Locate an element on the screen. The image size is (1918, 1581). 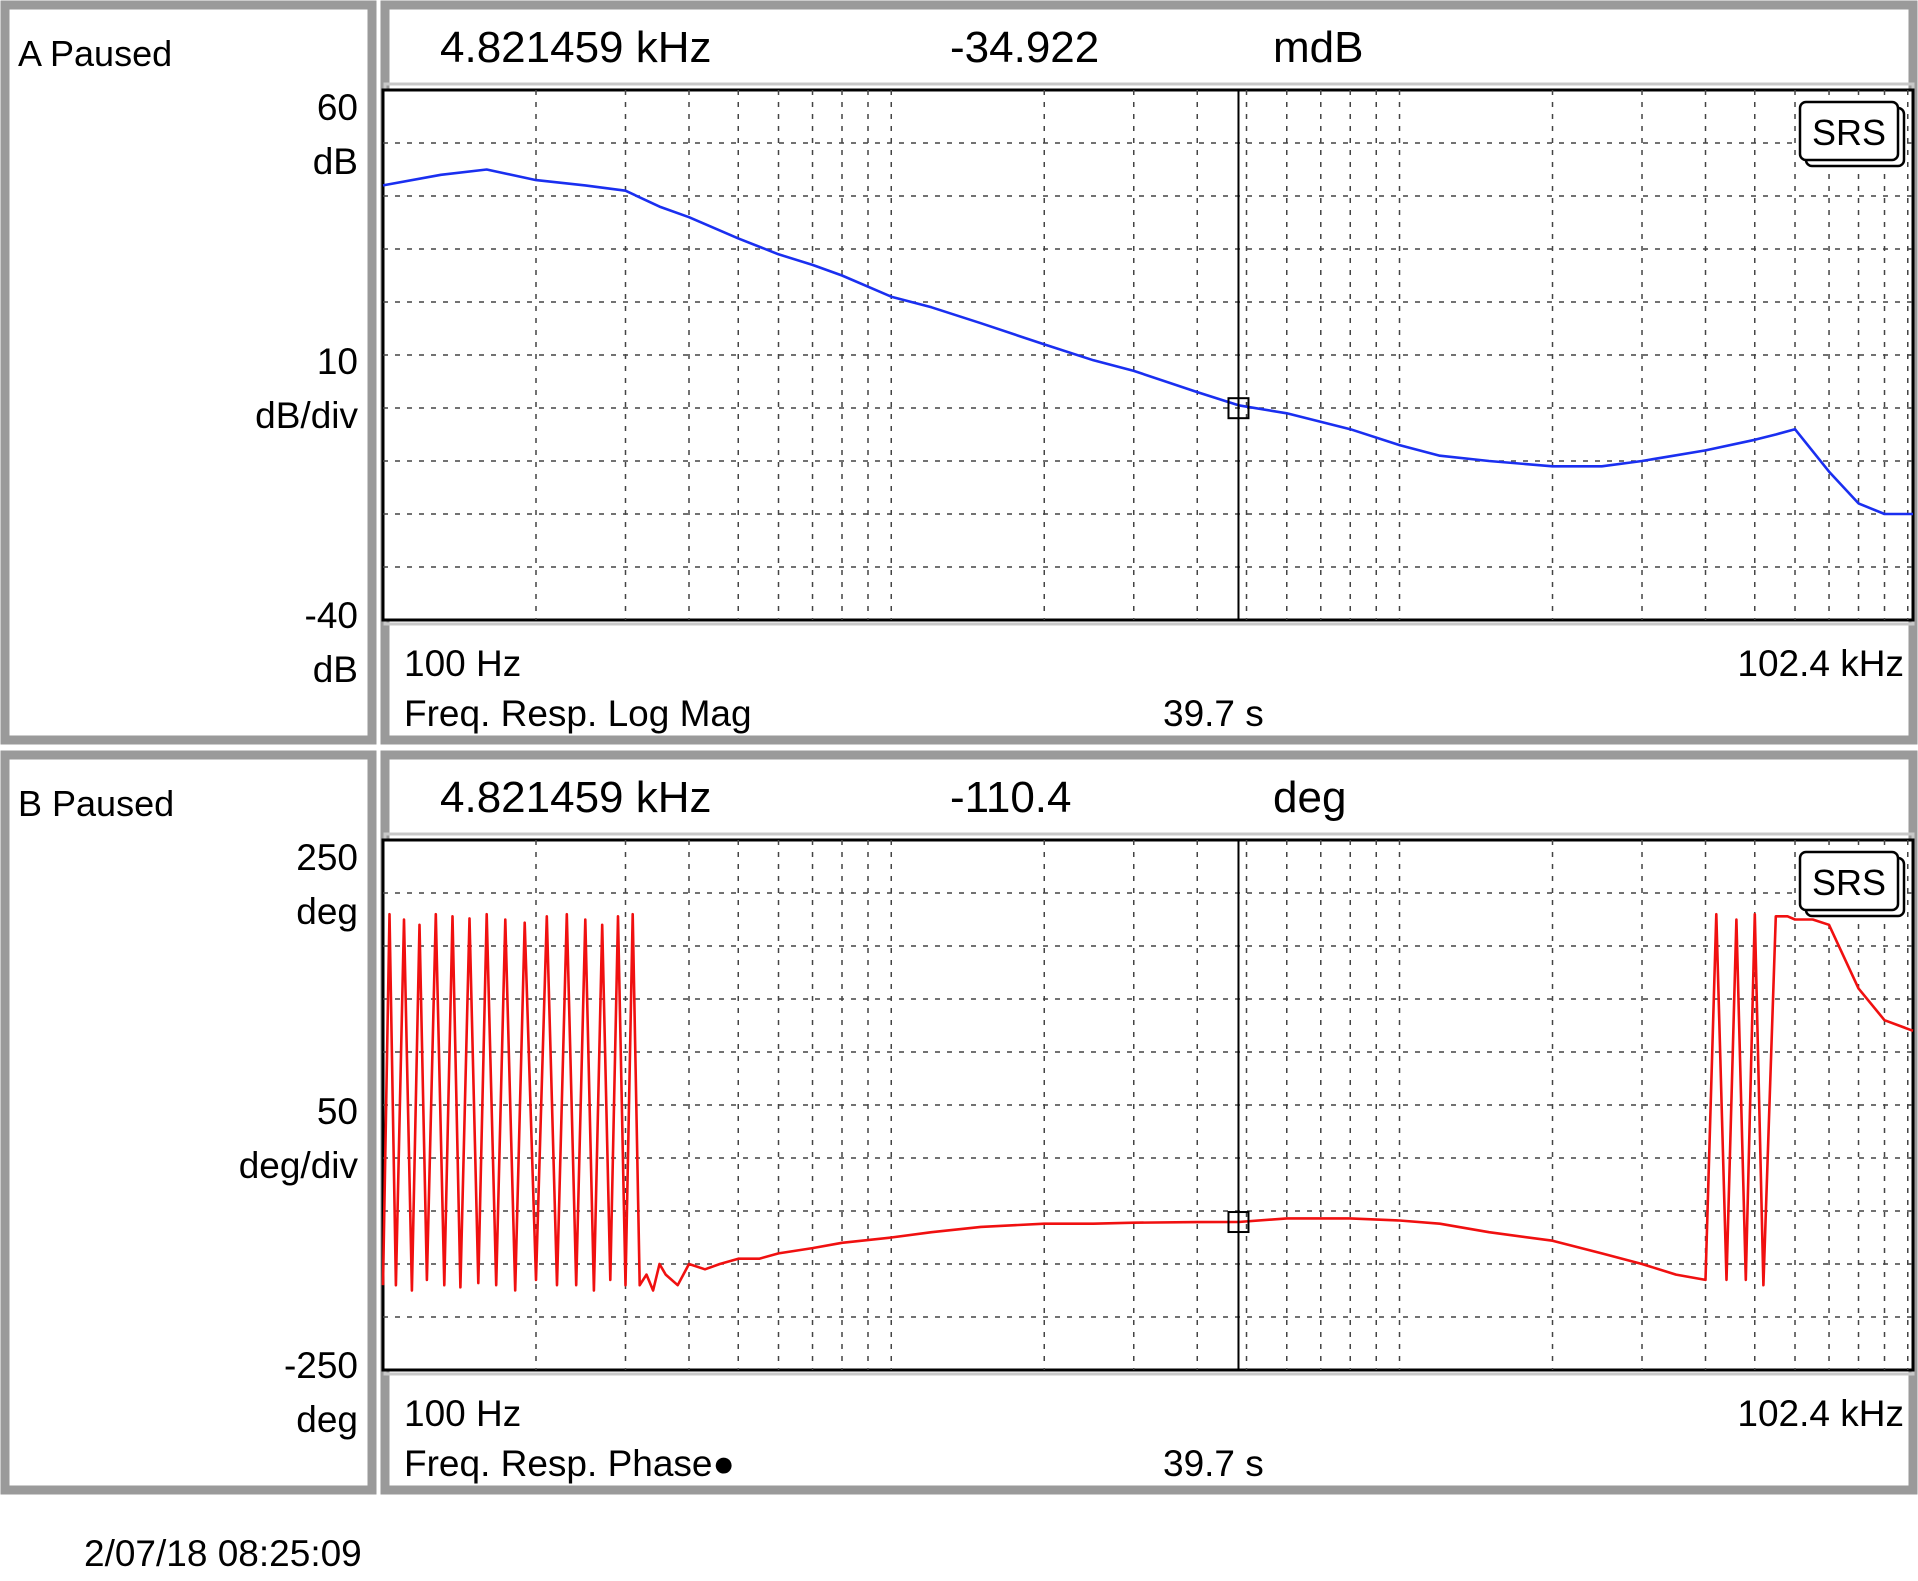
panel-a-cursor-freq: 4.821459 kHz is located at coordinates (576, 47).